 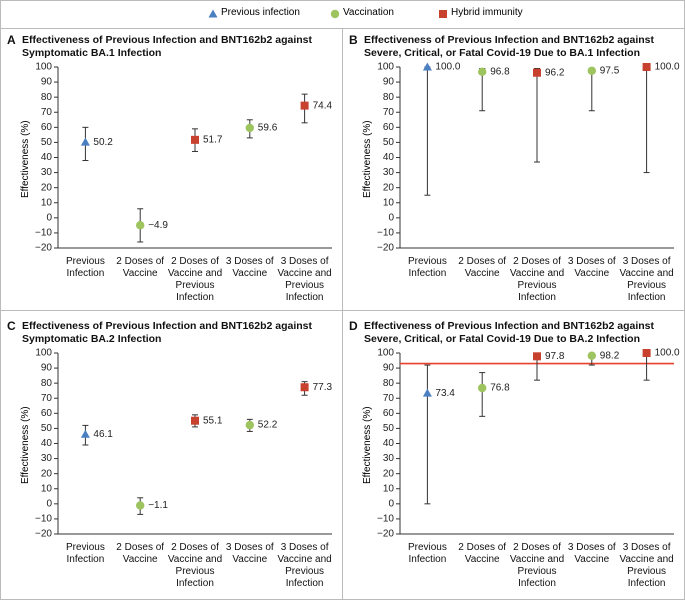 What do you see at coordinates (353, 40) in the screenshot?
I see `panel-label: B` at bounding box center [353, 40].